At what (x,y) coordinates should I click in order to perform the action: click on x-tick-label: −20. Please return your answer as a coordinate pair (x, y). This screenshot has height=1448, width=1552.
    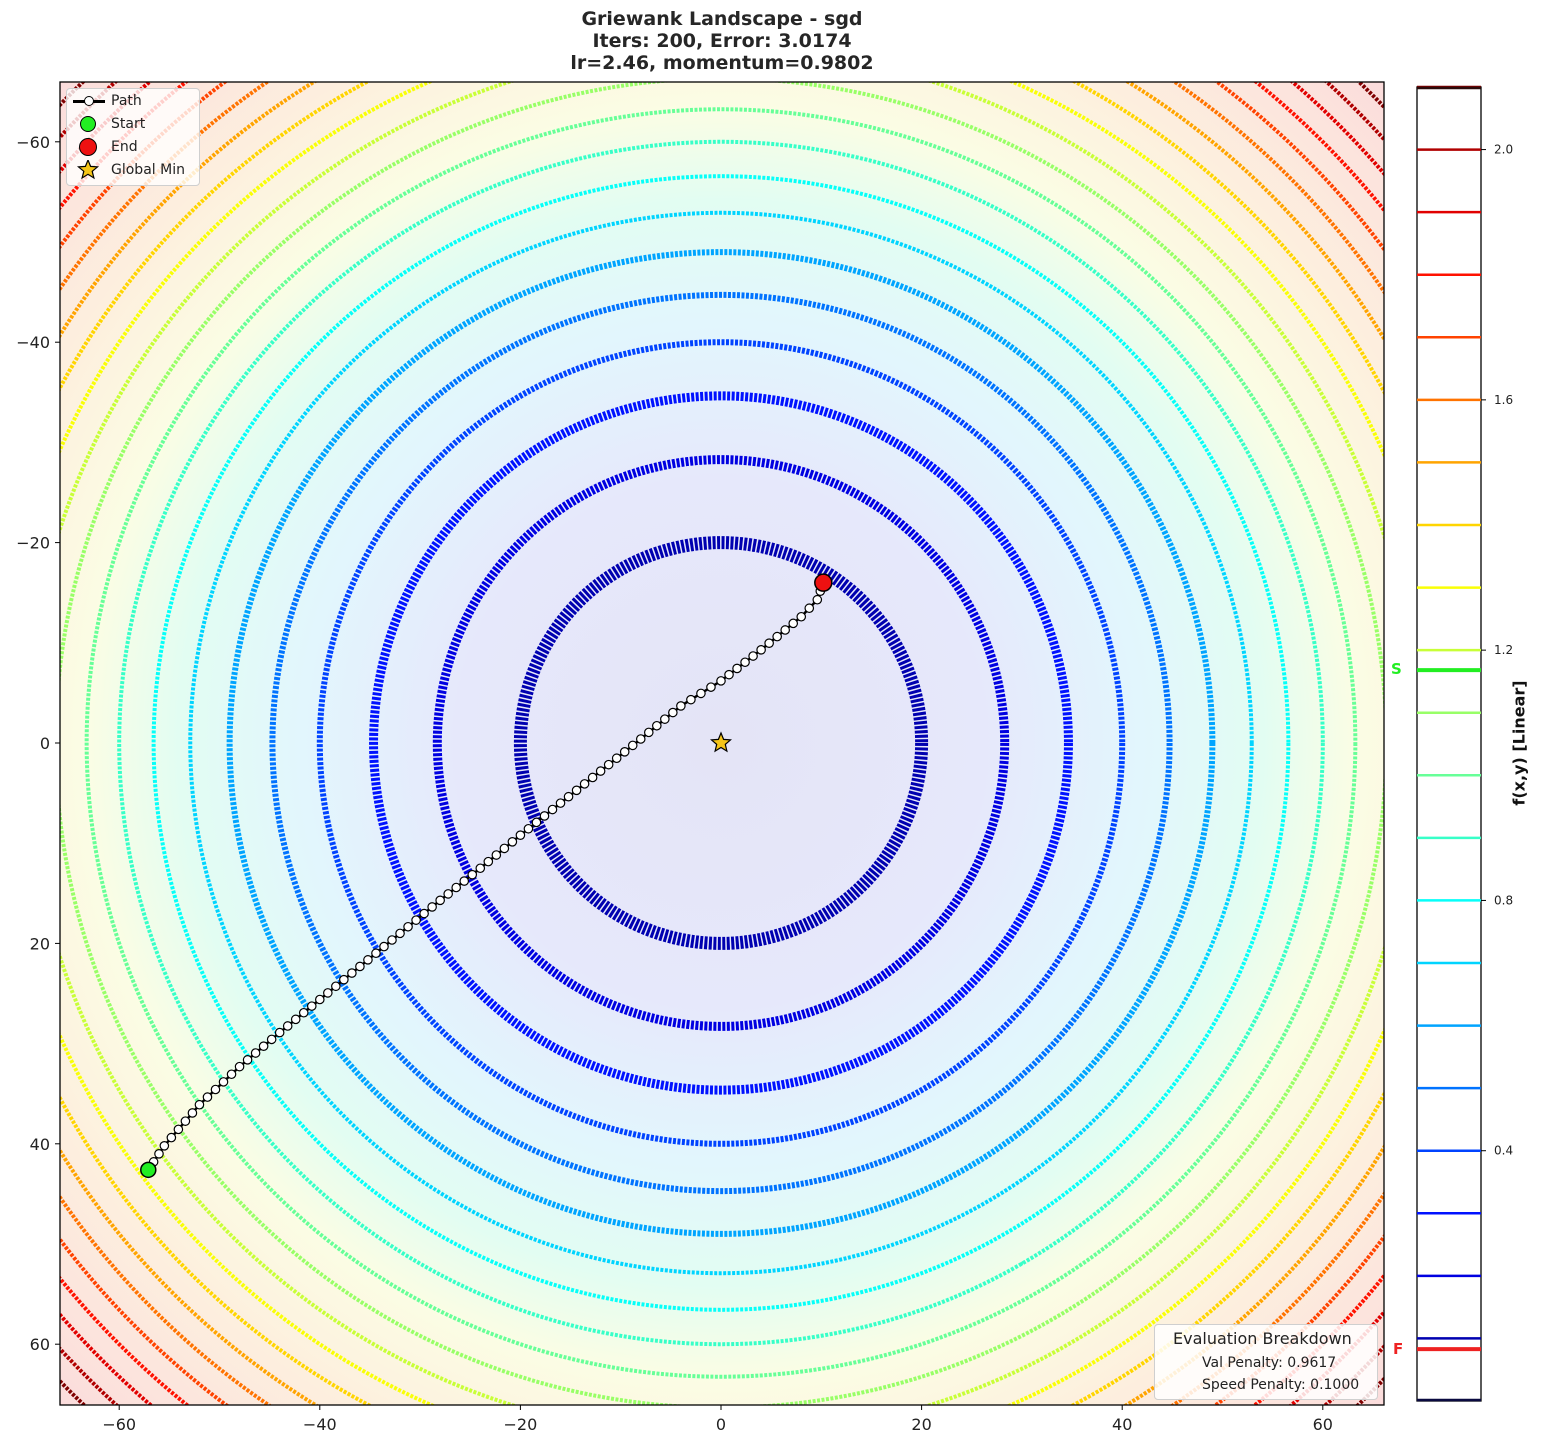
    Looking at the image, I should click on (521, 1424).